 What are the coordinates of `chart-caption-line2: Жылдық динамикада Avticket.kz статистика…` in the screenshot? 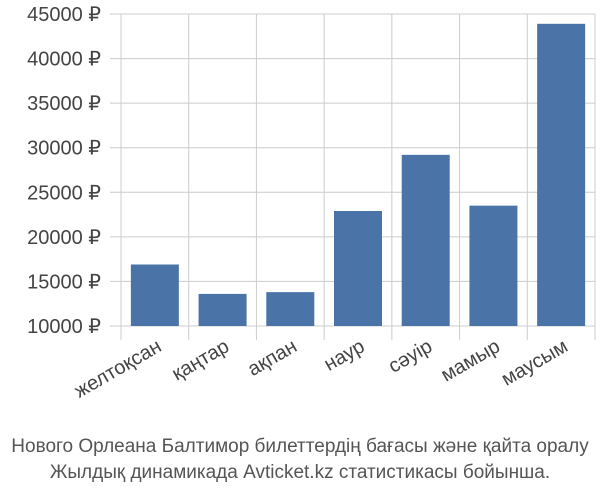 It's located at (300, 472).